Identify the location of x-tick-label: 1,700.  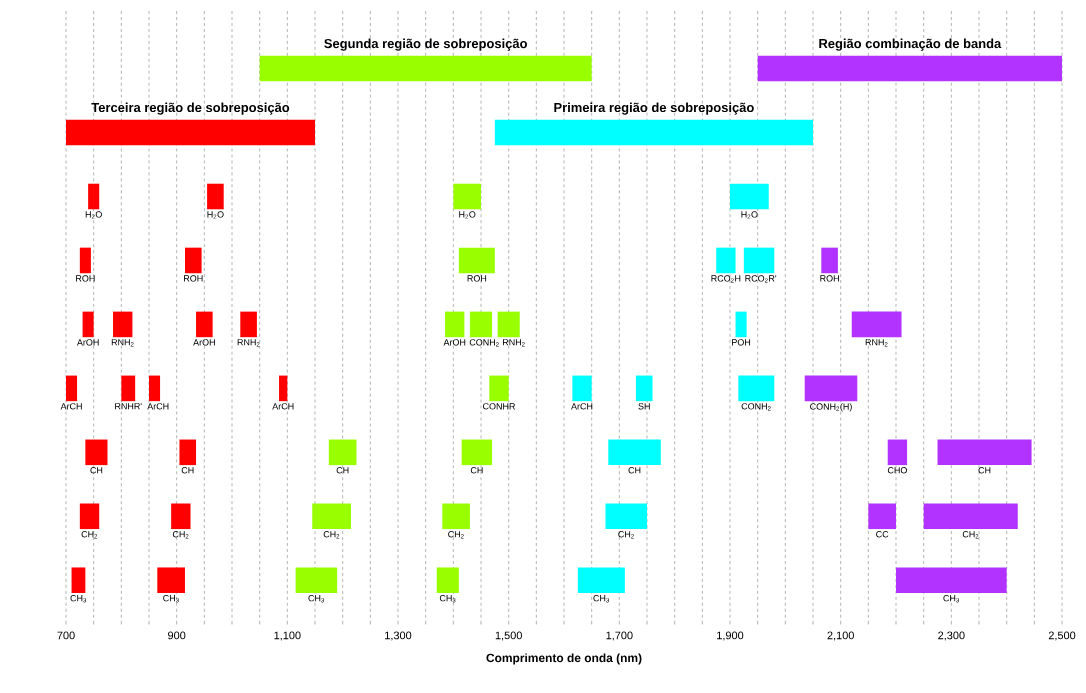
(619, 636).